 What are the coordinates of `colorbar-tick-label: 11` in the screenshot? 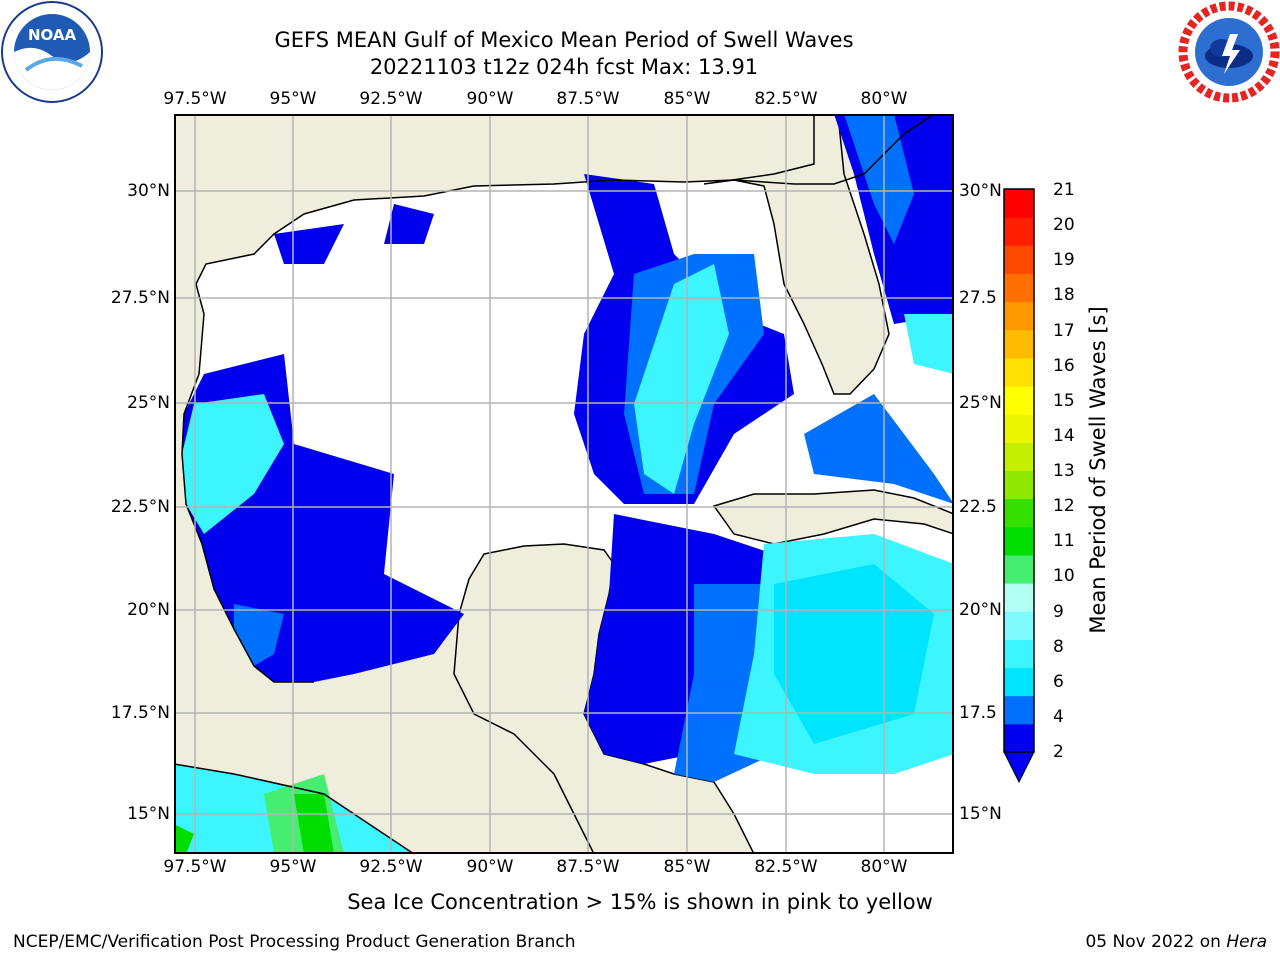 It's located at (1064, 541).